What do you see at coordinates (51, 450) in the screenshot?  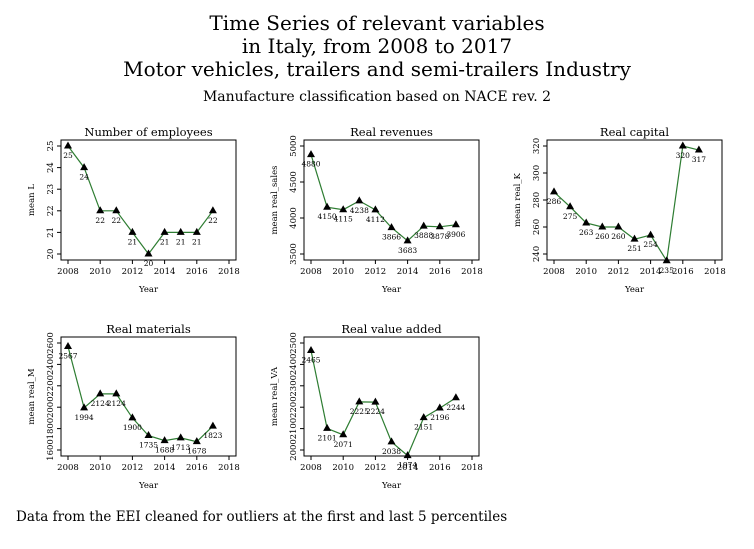 I see `y-tick-label: 1600` at bounding box center [51, 450].